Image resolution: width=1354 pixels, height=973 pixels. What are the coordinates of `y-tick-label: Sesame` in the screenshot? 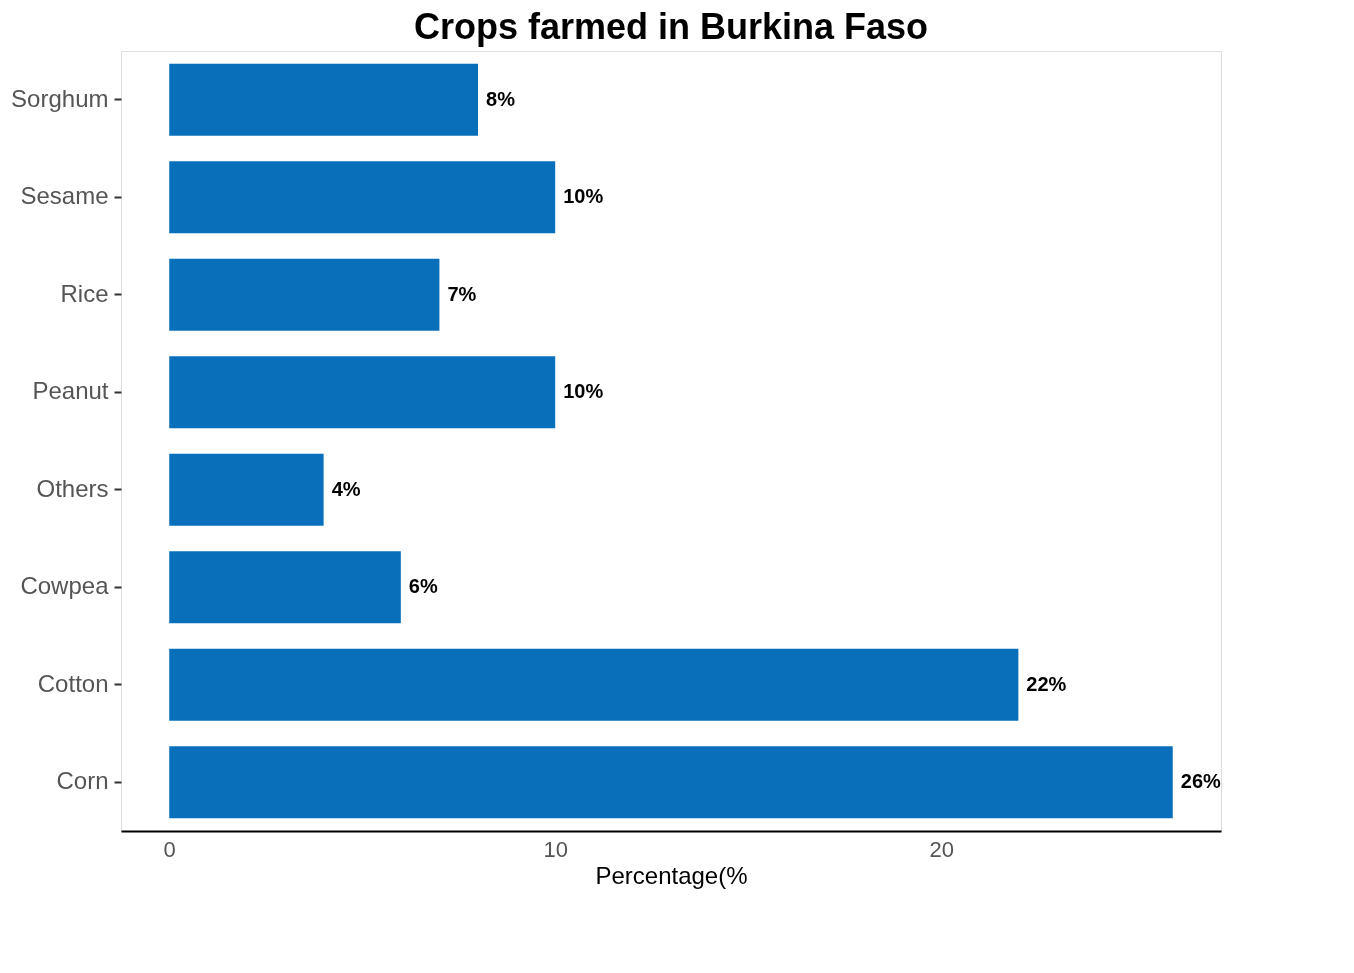 It's located at (64, 196).